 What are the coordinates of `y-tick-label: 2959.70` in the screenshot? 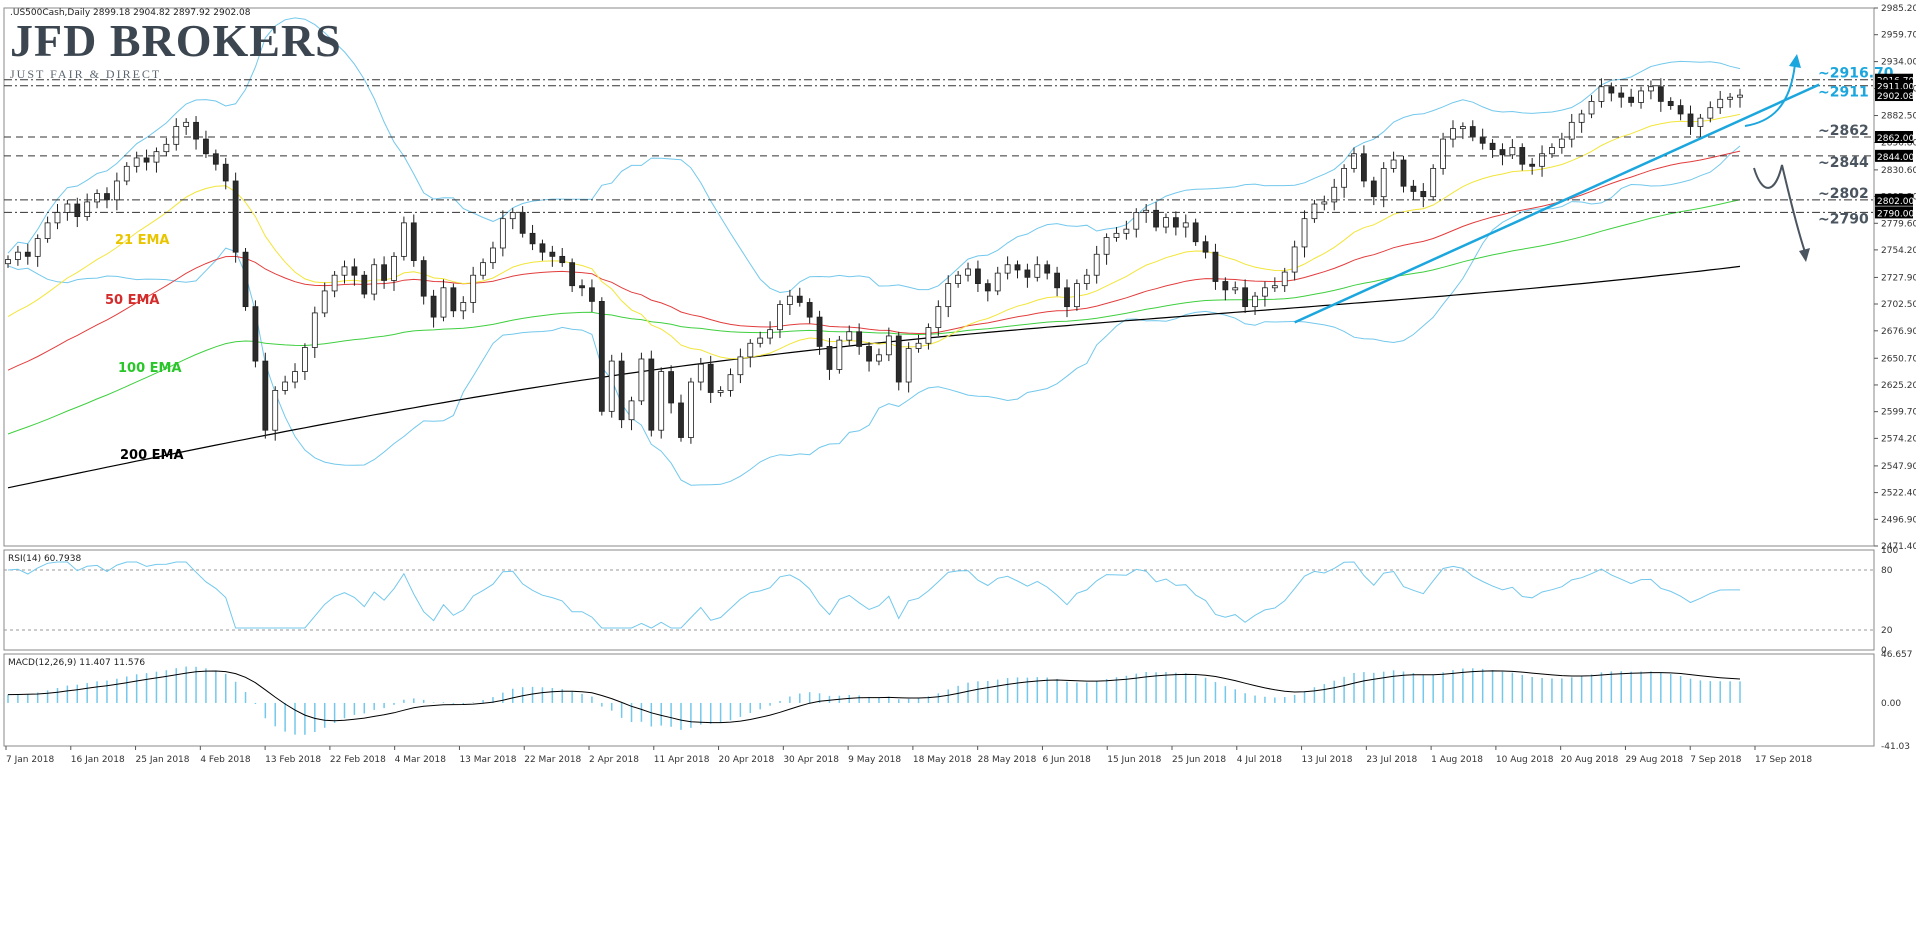 It's located at (1898, 36).